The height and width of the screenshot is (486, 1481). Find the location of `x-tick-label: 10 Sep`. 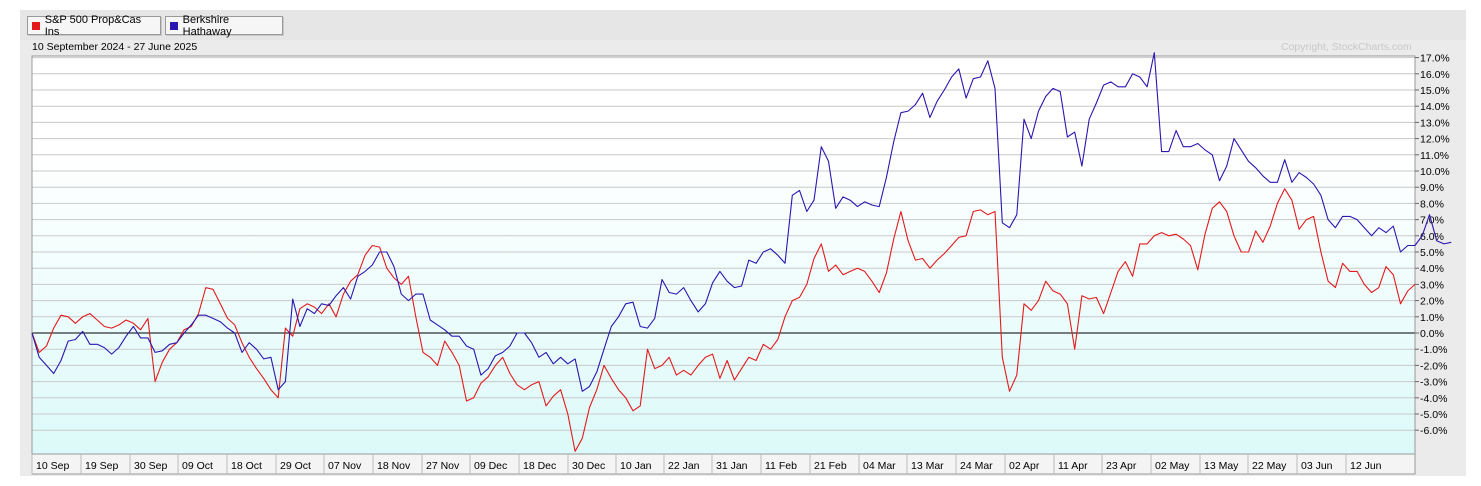

x-tick-label: 10 Sep is located at coordinates (52, 466).